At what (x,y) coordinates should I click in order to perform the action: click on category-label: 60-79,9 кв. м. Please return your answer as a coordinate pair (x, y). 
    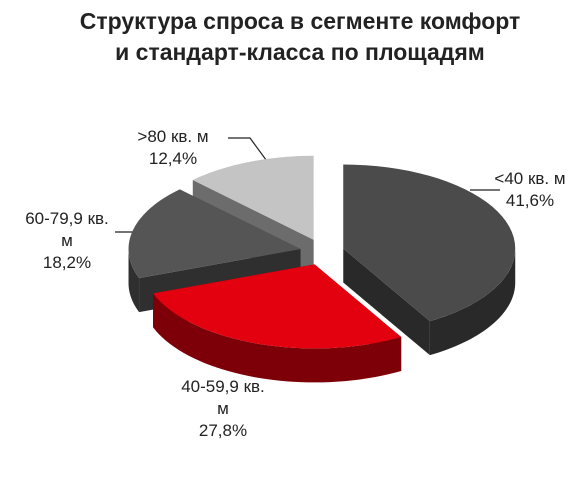
    Looking at the image, I should click on (67, 229).